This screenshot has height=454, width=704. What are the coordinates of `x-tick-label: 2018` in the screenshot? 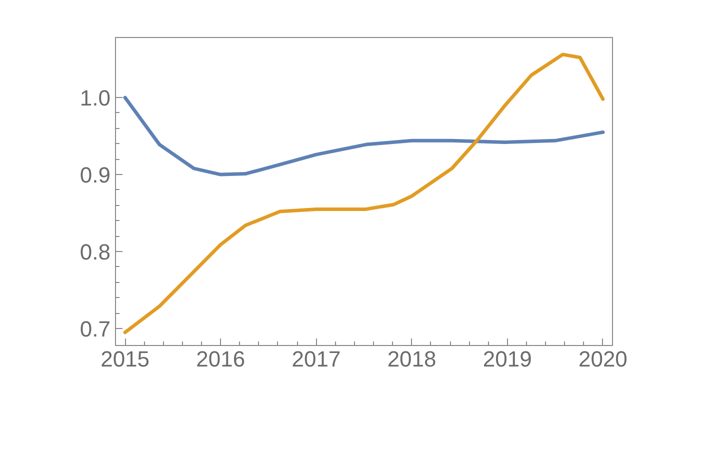 It's located at (411, 359).